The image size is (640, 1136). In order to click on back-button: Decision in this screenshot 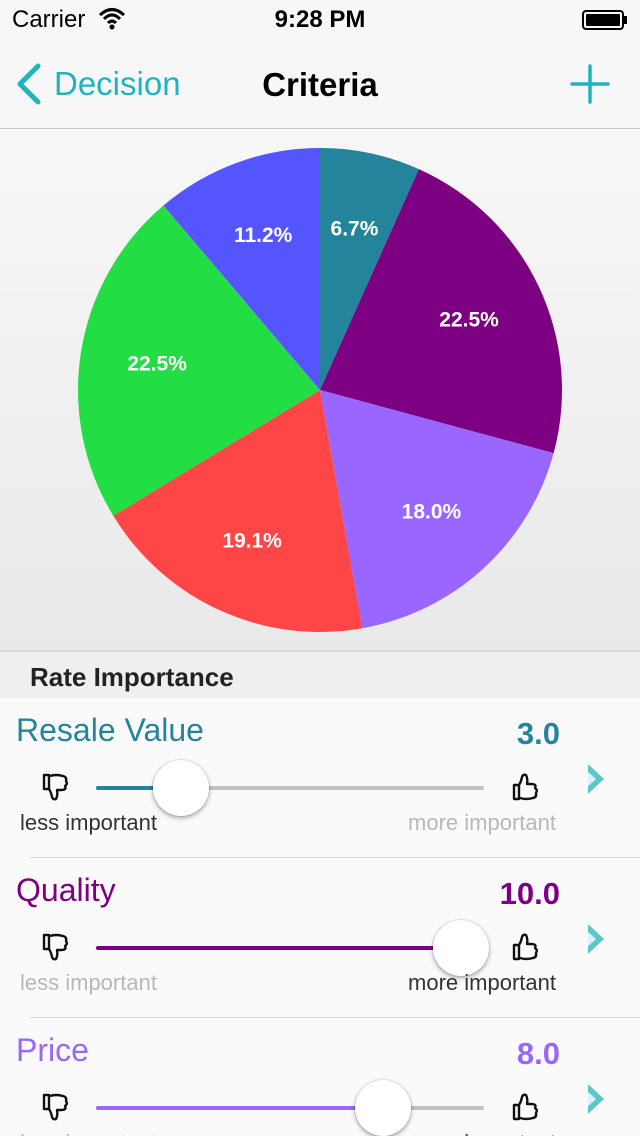, I will do `click(97, 84)`.